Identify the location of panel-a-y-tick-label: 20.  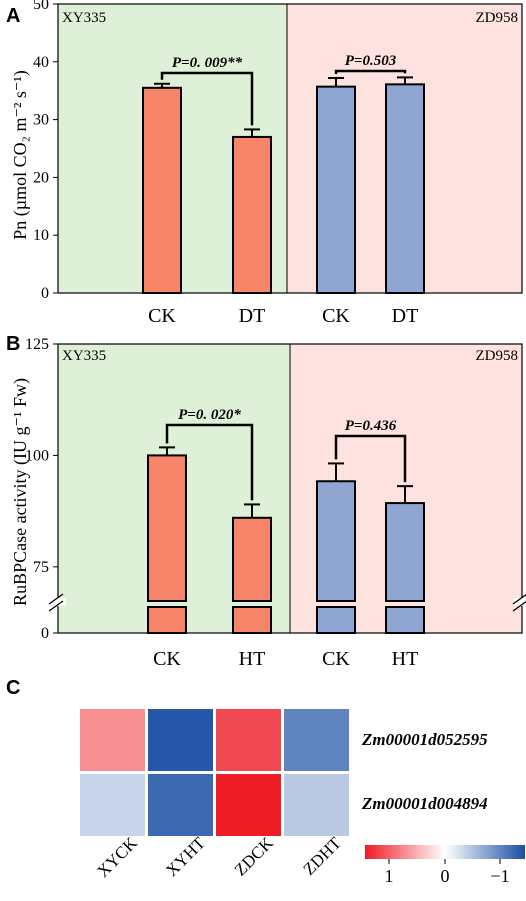
(41, 177).